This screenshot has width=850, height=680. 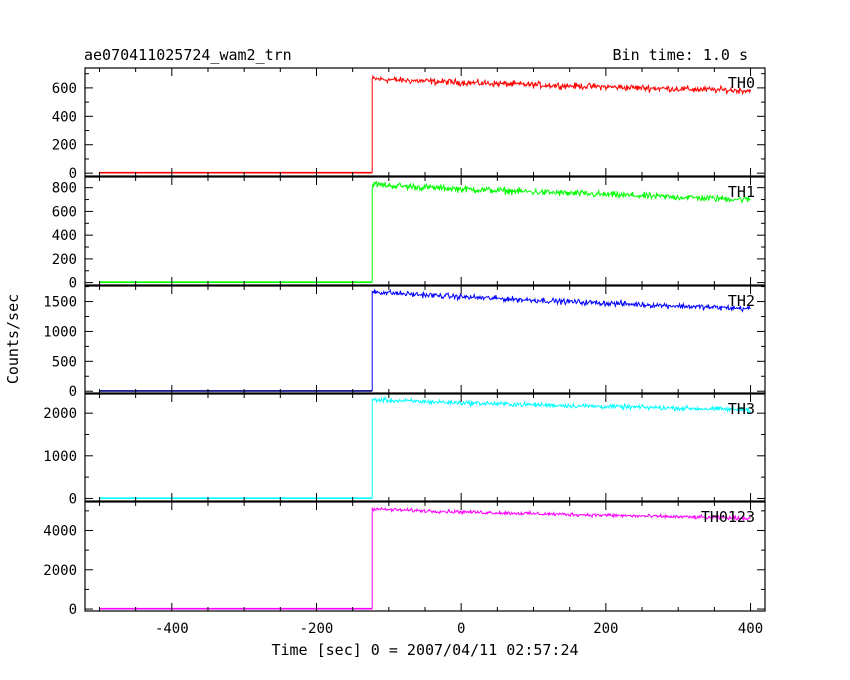 What do you see at coordinates (680, 55) in the screenshot?
I see `bin-time-label: Bin time: 1.0 s` at bounding box center [680, 55].